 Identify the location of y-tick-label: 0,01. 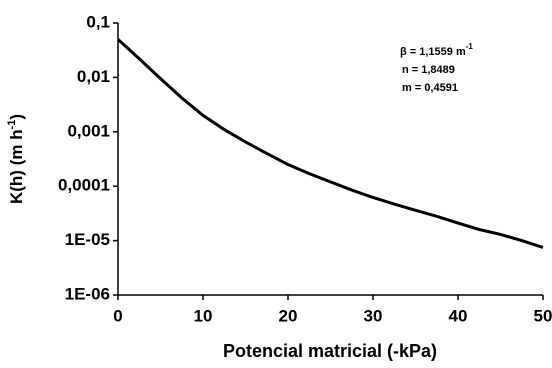
(93, 76).